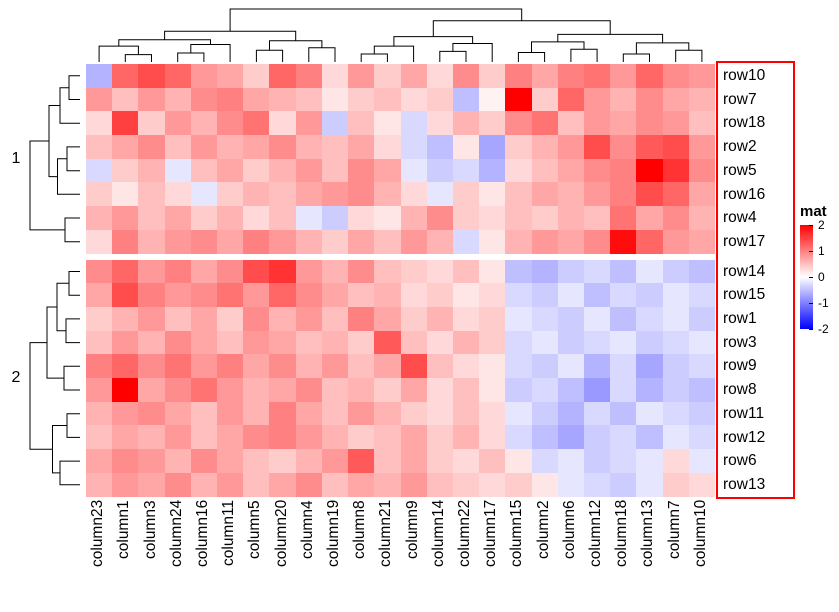 This screenshot has width=839, height=612. What do you see at coordinates (281, 534) in the screenshot?
I see `column-label: column20` at bounding box center [281, 534].